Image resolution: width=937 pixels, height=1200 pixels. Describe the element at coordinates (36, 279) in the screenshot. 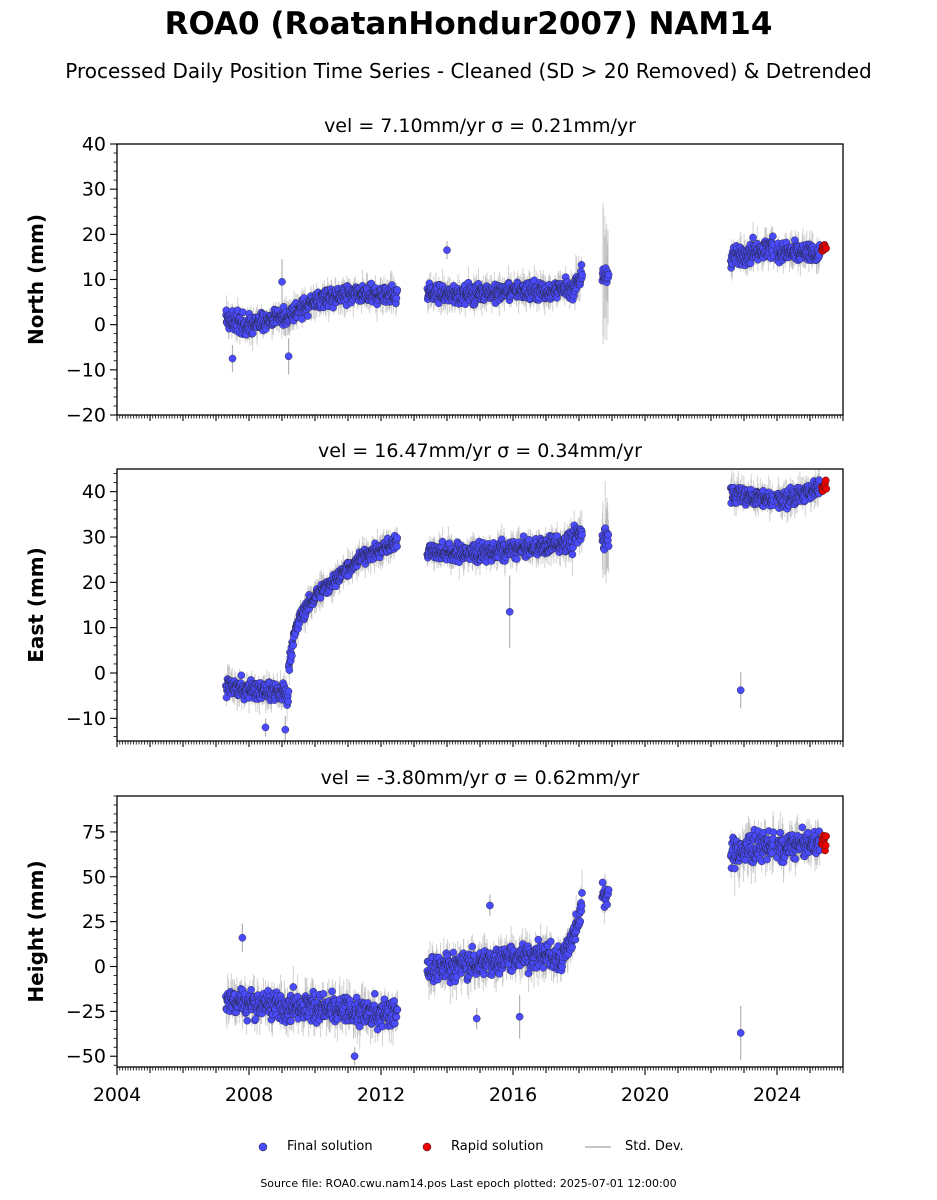

I see `y-axis-label: North (mm)` at that location.